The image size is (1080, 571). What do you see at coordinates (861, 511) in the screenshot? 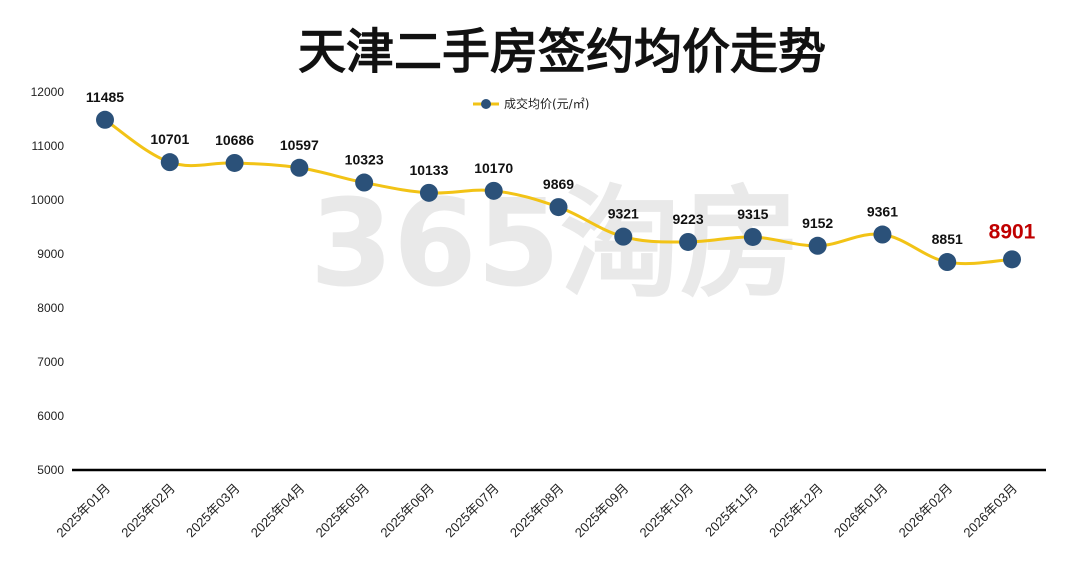
I see `x-tick-label: 2026年01月` at bounding box center [861, 511].